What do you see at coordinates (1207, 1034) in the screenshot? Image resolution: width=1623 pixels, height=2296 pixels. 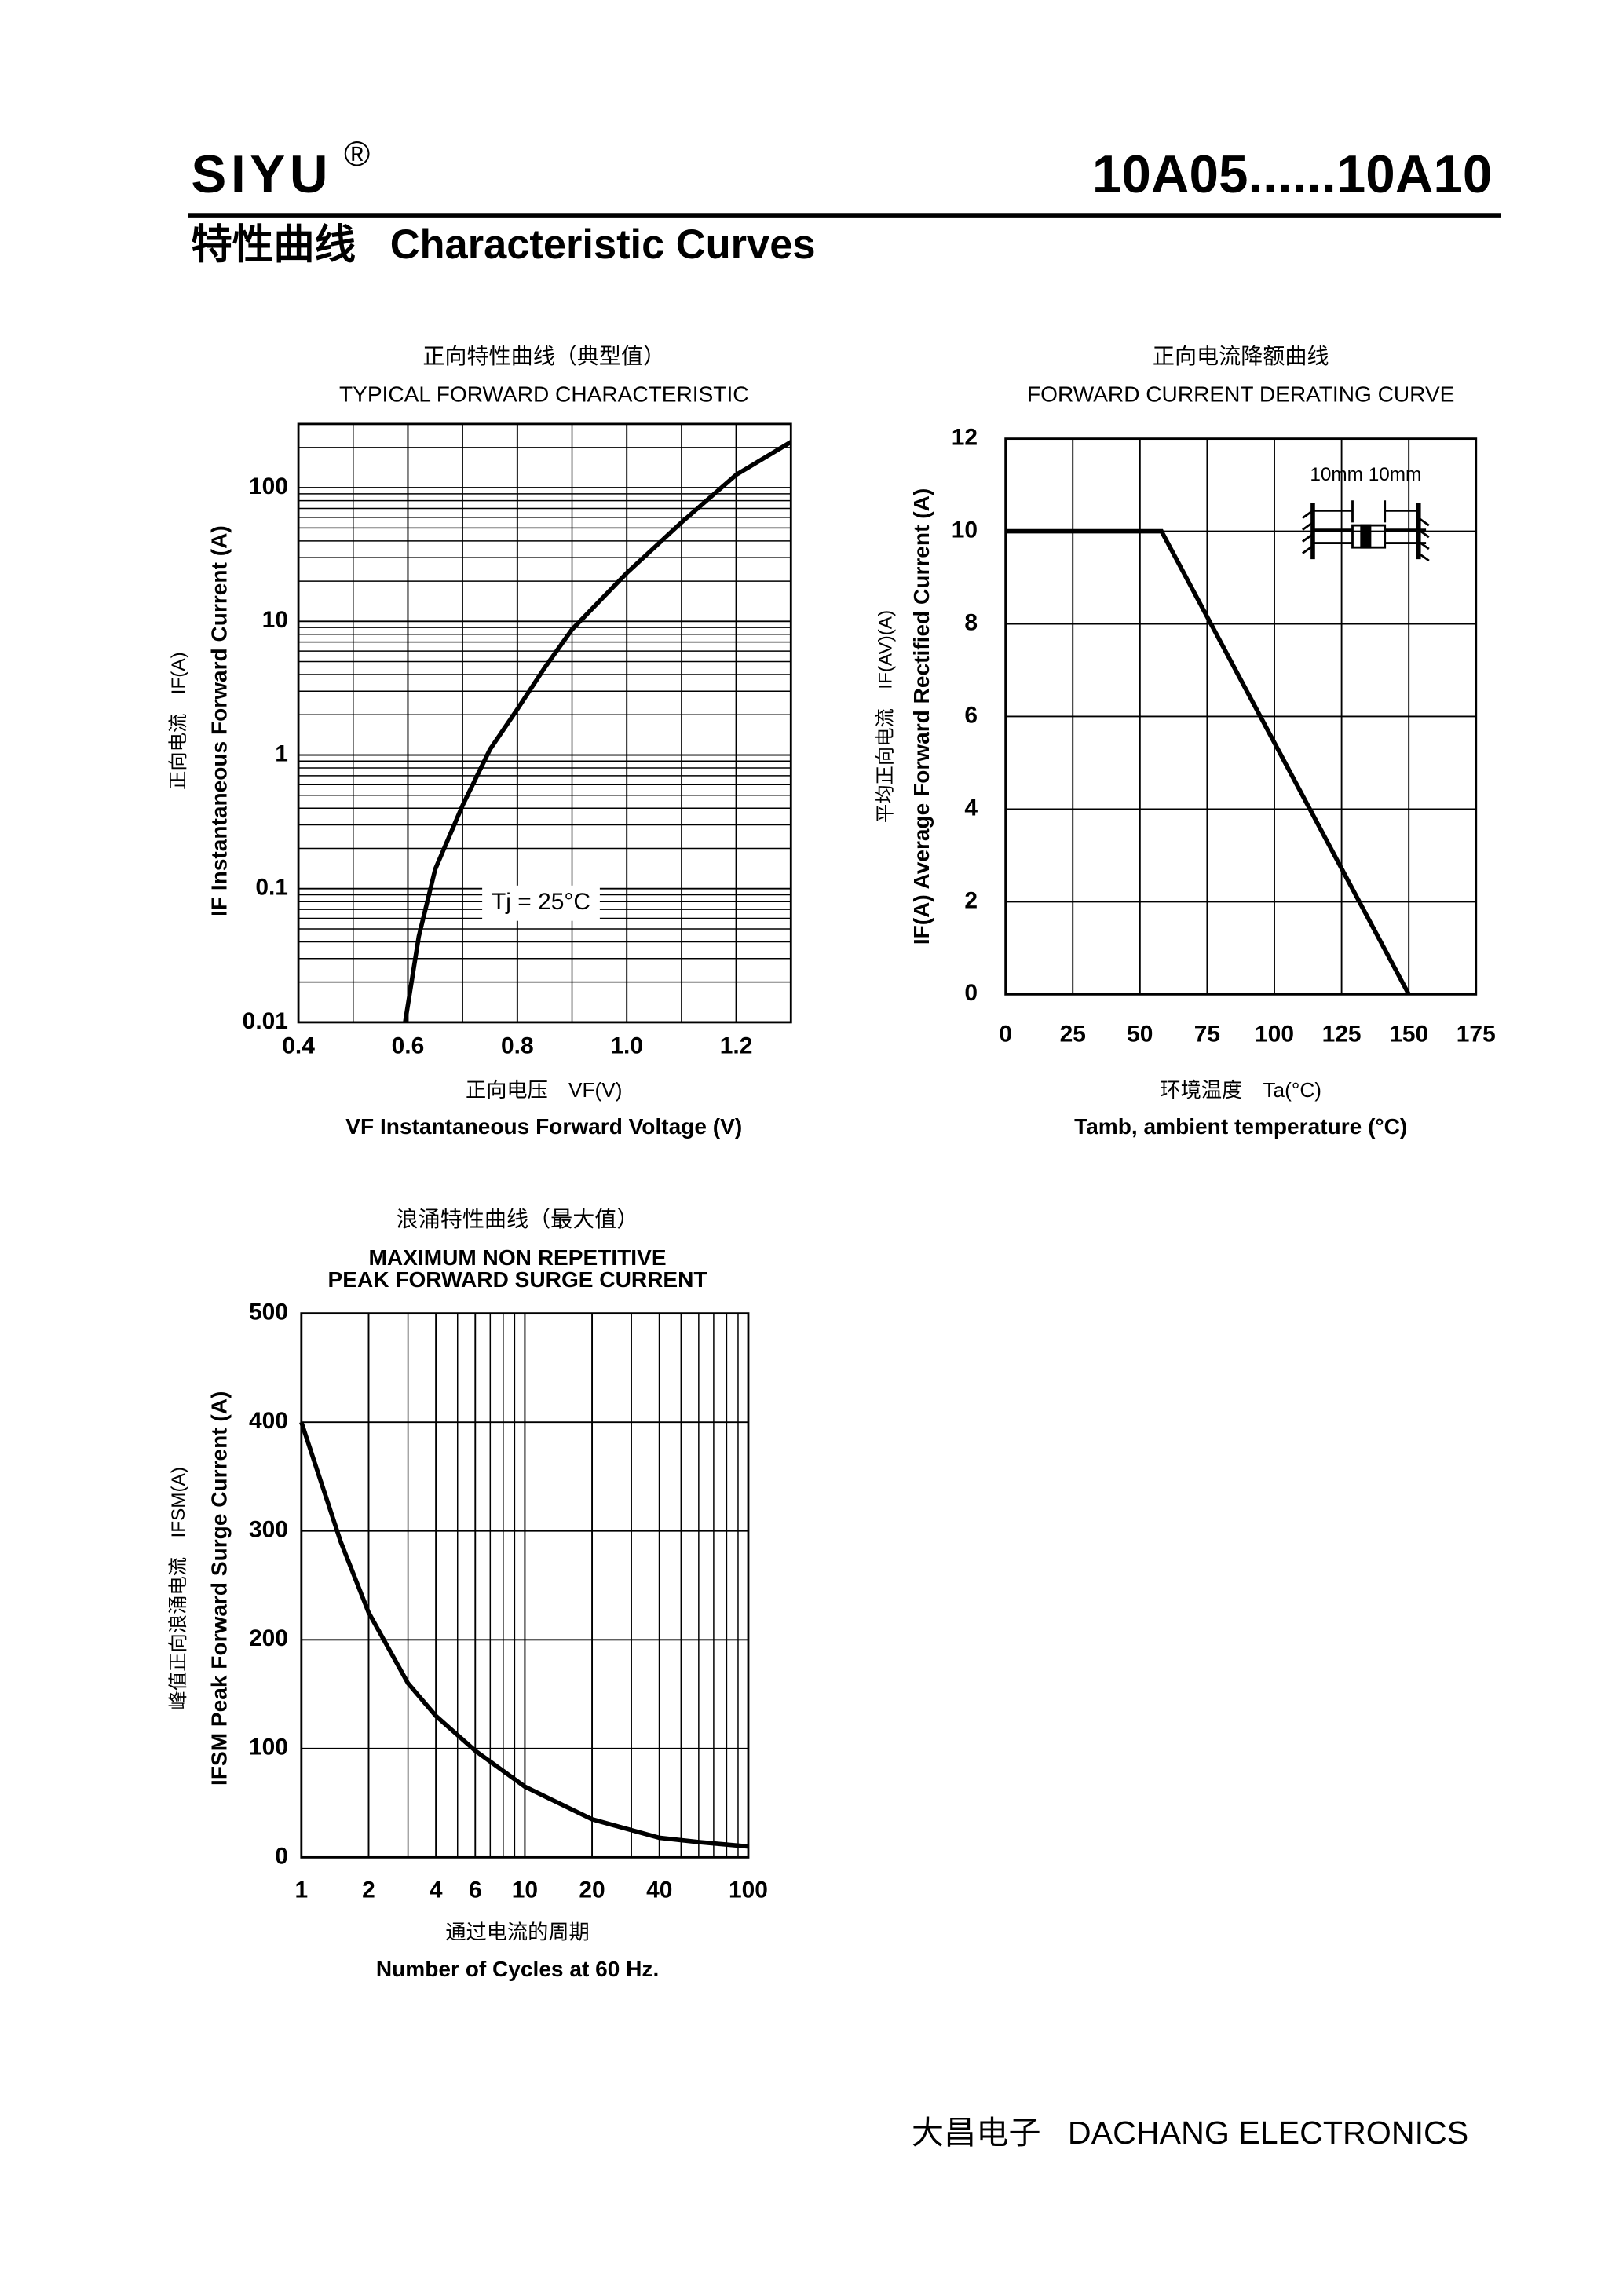 I see `x-tick-label: 75` at bounding box center [1207, 1034].